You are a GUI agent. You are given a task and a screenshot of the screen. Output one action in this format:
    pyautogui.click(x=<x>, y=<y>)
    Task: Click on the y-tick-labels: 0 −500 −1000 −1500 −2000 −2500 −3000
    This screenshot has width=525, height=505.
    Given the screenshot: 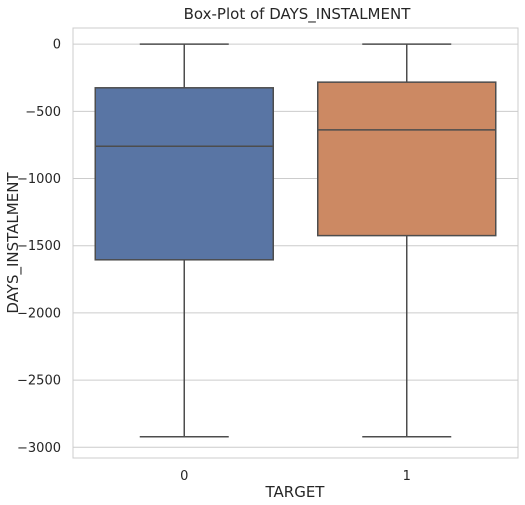 What is the action you would take?
    pyautogui.click(x=39, y=247)
    